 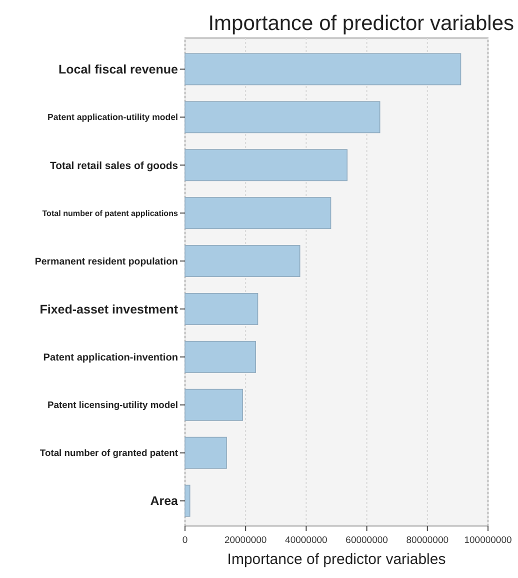 I want to click on x-tick-label: 0, so click(x=185, y=540).